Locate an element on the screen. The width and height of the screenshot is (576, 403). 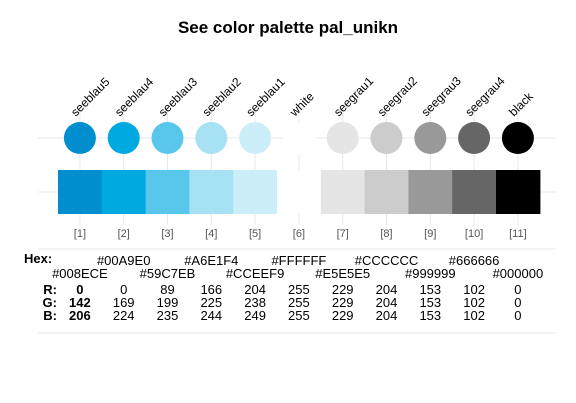
color-index-label: [9] is located at coordinates (430, 234).